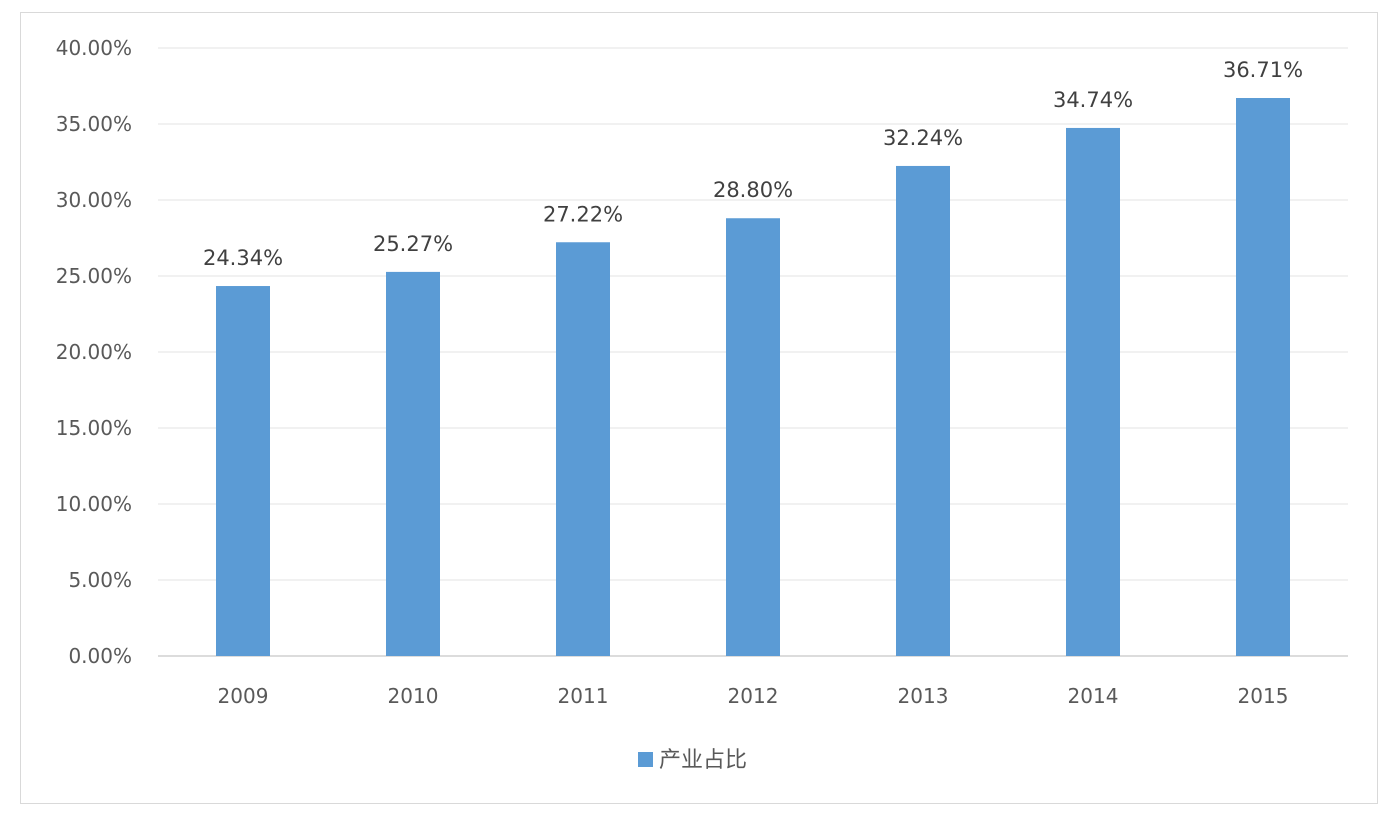 The width and height of the screenshot is (1399, 825). Describe the element at coordinates (923, 138) in the screenshot. I see `data-label: 32.24%` at that location.